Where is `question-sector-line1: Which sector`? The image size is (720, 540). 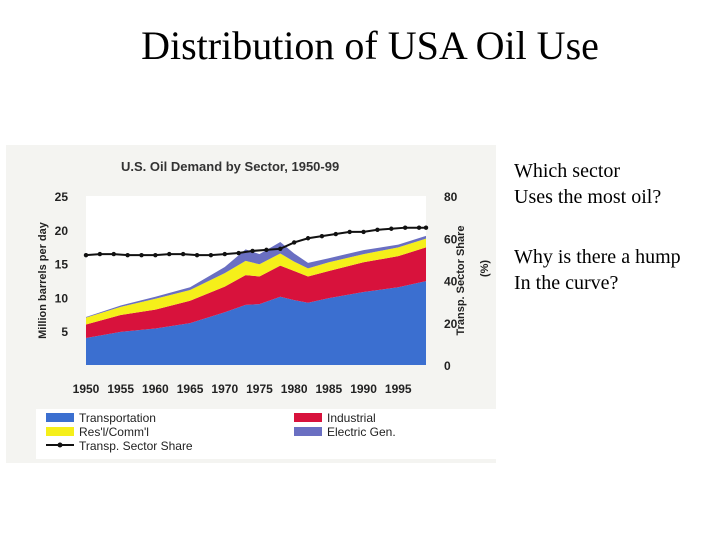
question-sector-line1: Which sector is located at coordinates (567, 171).